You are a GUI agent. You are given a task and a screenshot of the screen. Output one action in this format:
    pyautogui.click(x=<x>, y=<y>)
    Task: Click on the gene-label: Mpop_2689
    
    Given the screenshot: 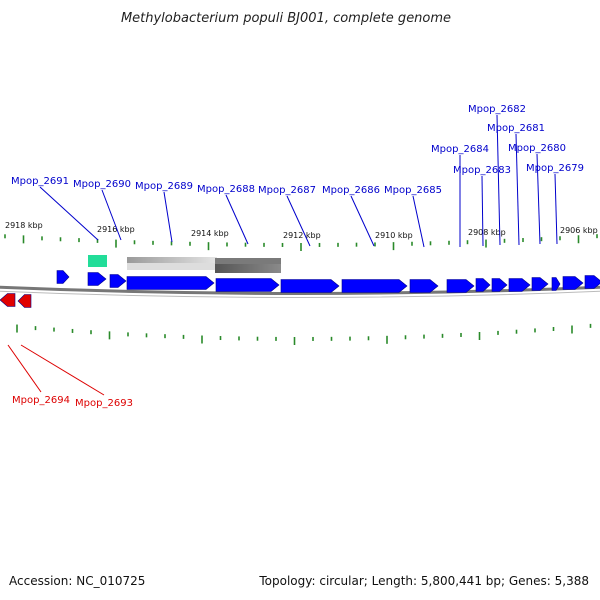 What is the action you would take?
    pyautogui.click(x=164, y=186)
    